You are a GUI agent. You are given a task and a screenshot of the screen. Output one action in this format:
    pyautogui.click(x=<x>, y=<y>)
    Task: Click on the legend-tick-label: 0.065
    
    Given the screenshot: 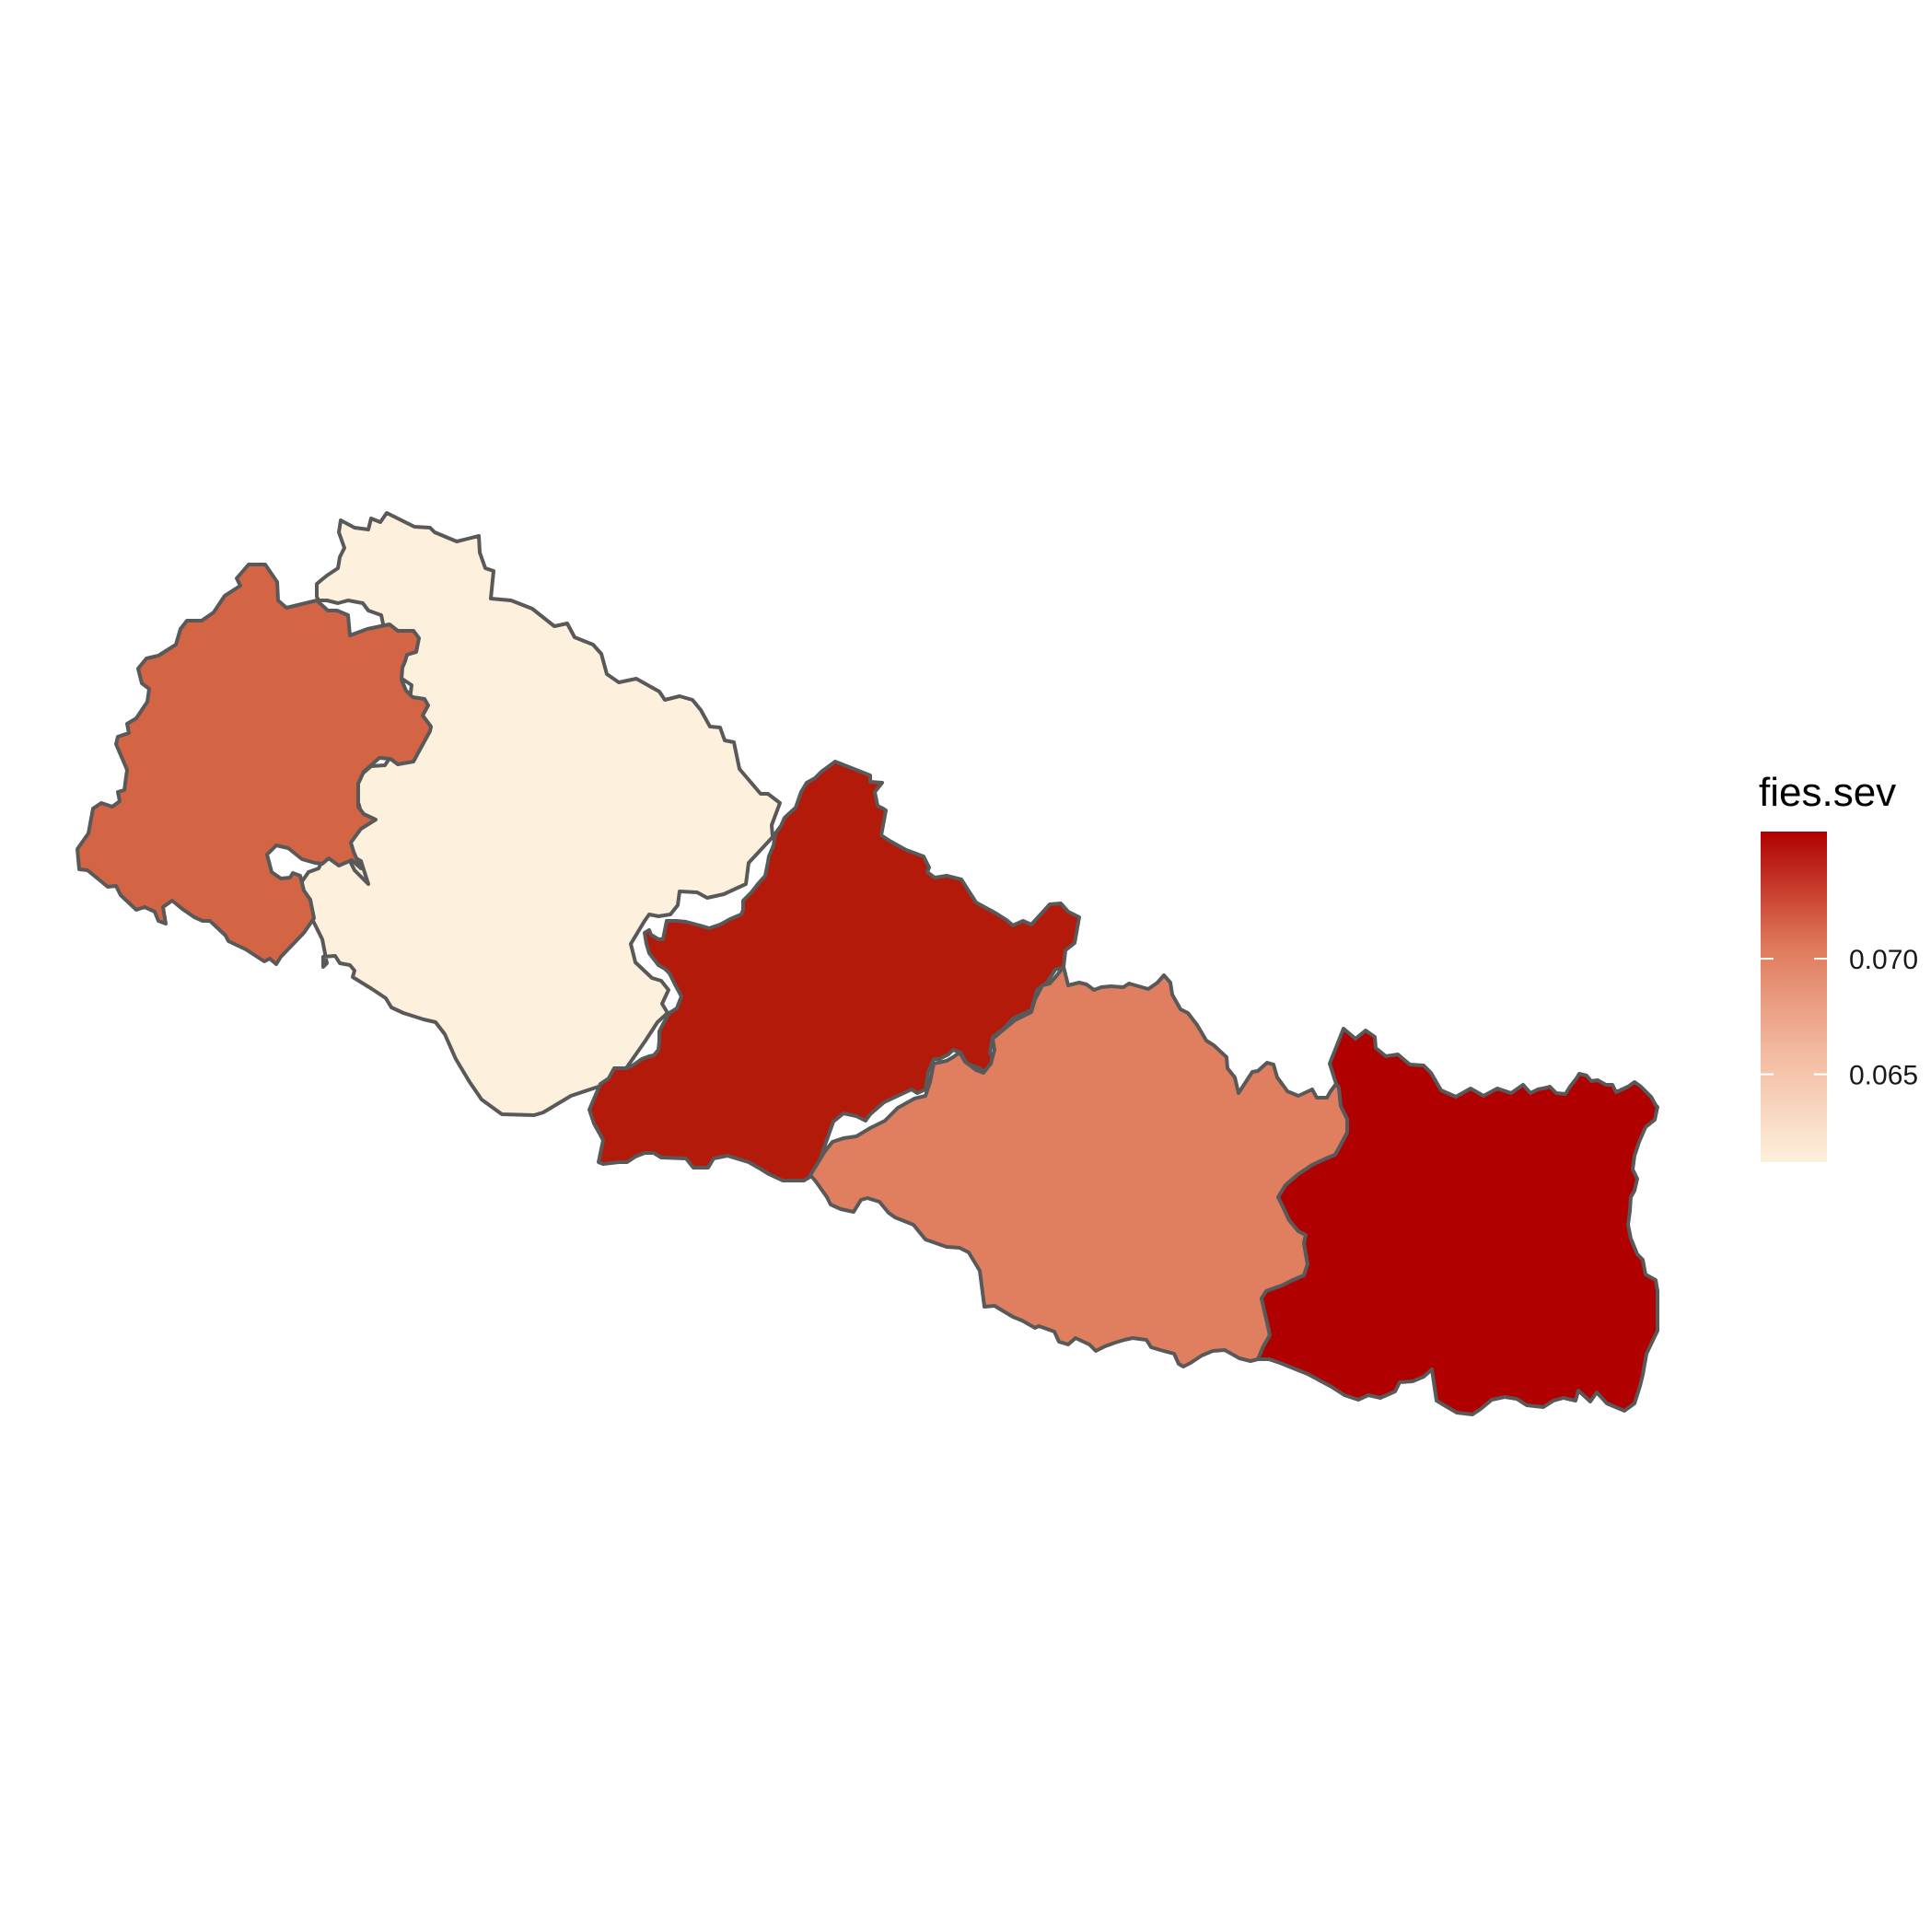 What is the action you would take?
    pyautogui.click(x=1883, y=1076)
    